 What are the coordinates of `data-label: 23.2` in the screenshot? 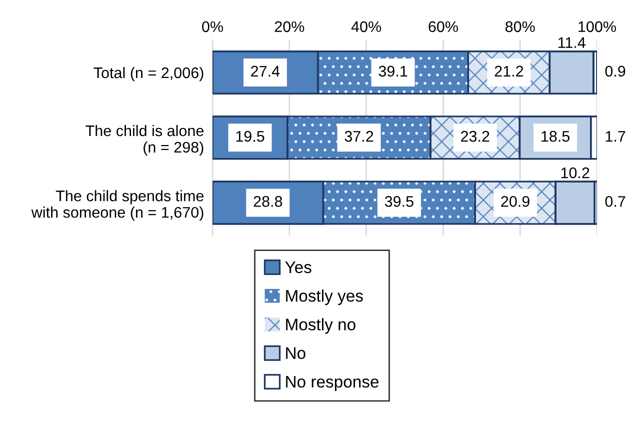 It's located at (475, 136).